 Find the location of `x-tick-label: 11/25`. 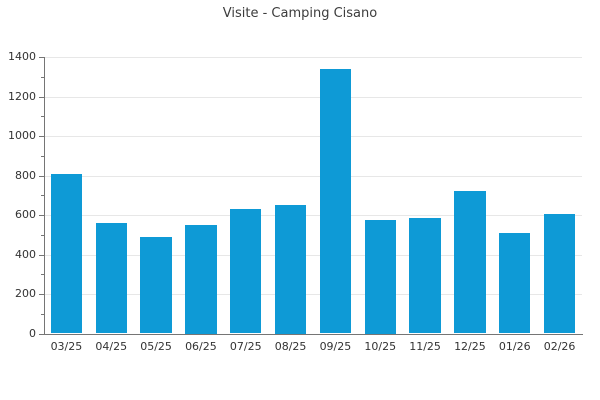

x-tick-label: 11/25 is located at coordinates (425, 346).